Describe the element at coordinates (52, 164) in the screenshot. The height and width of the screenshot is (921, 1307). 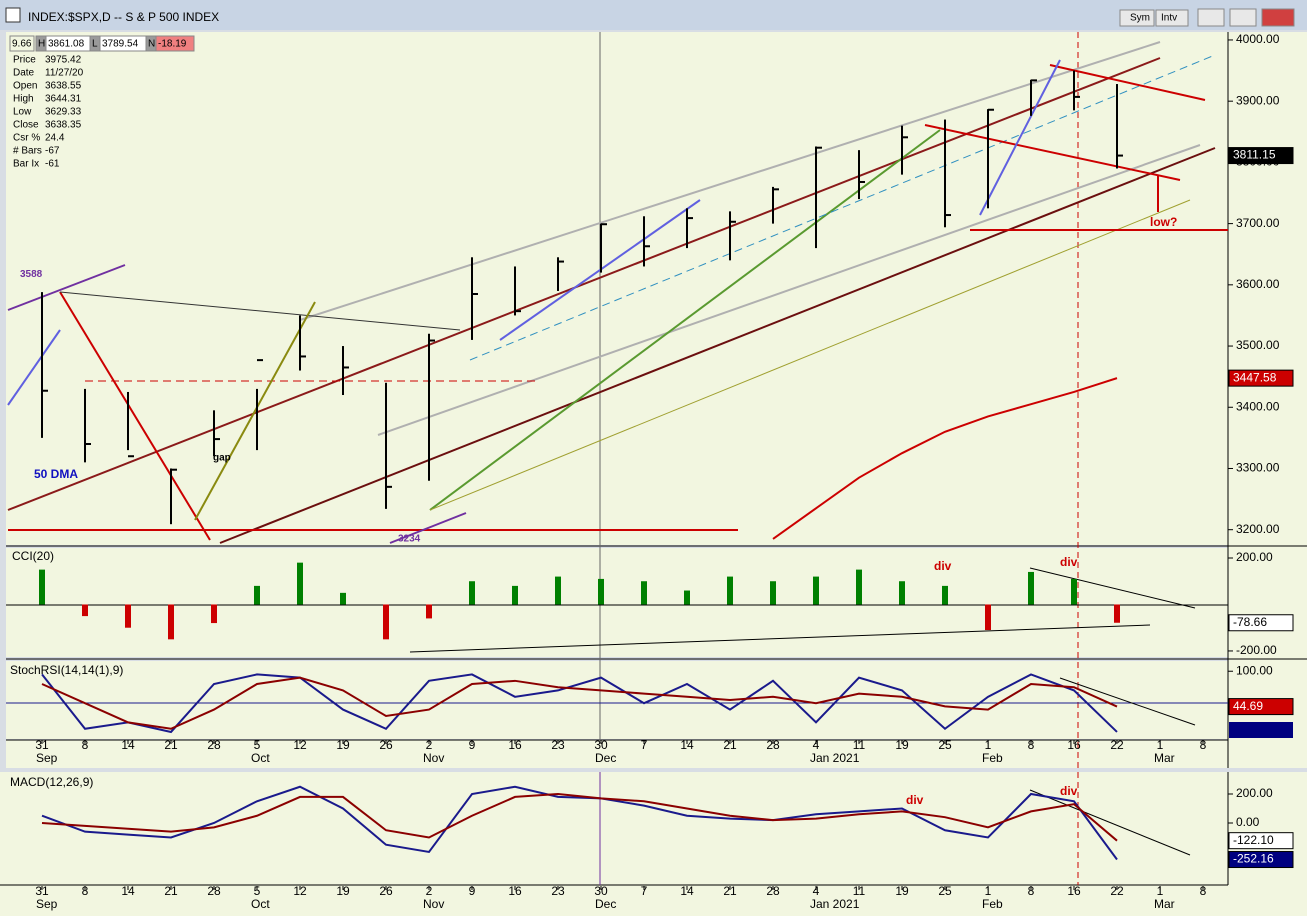
I see `info-value: -61` at that location.